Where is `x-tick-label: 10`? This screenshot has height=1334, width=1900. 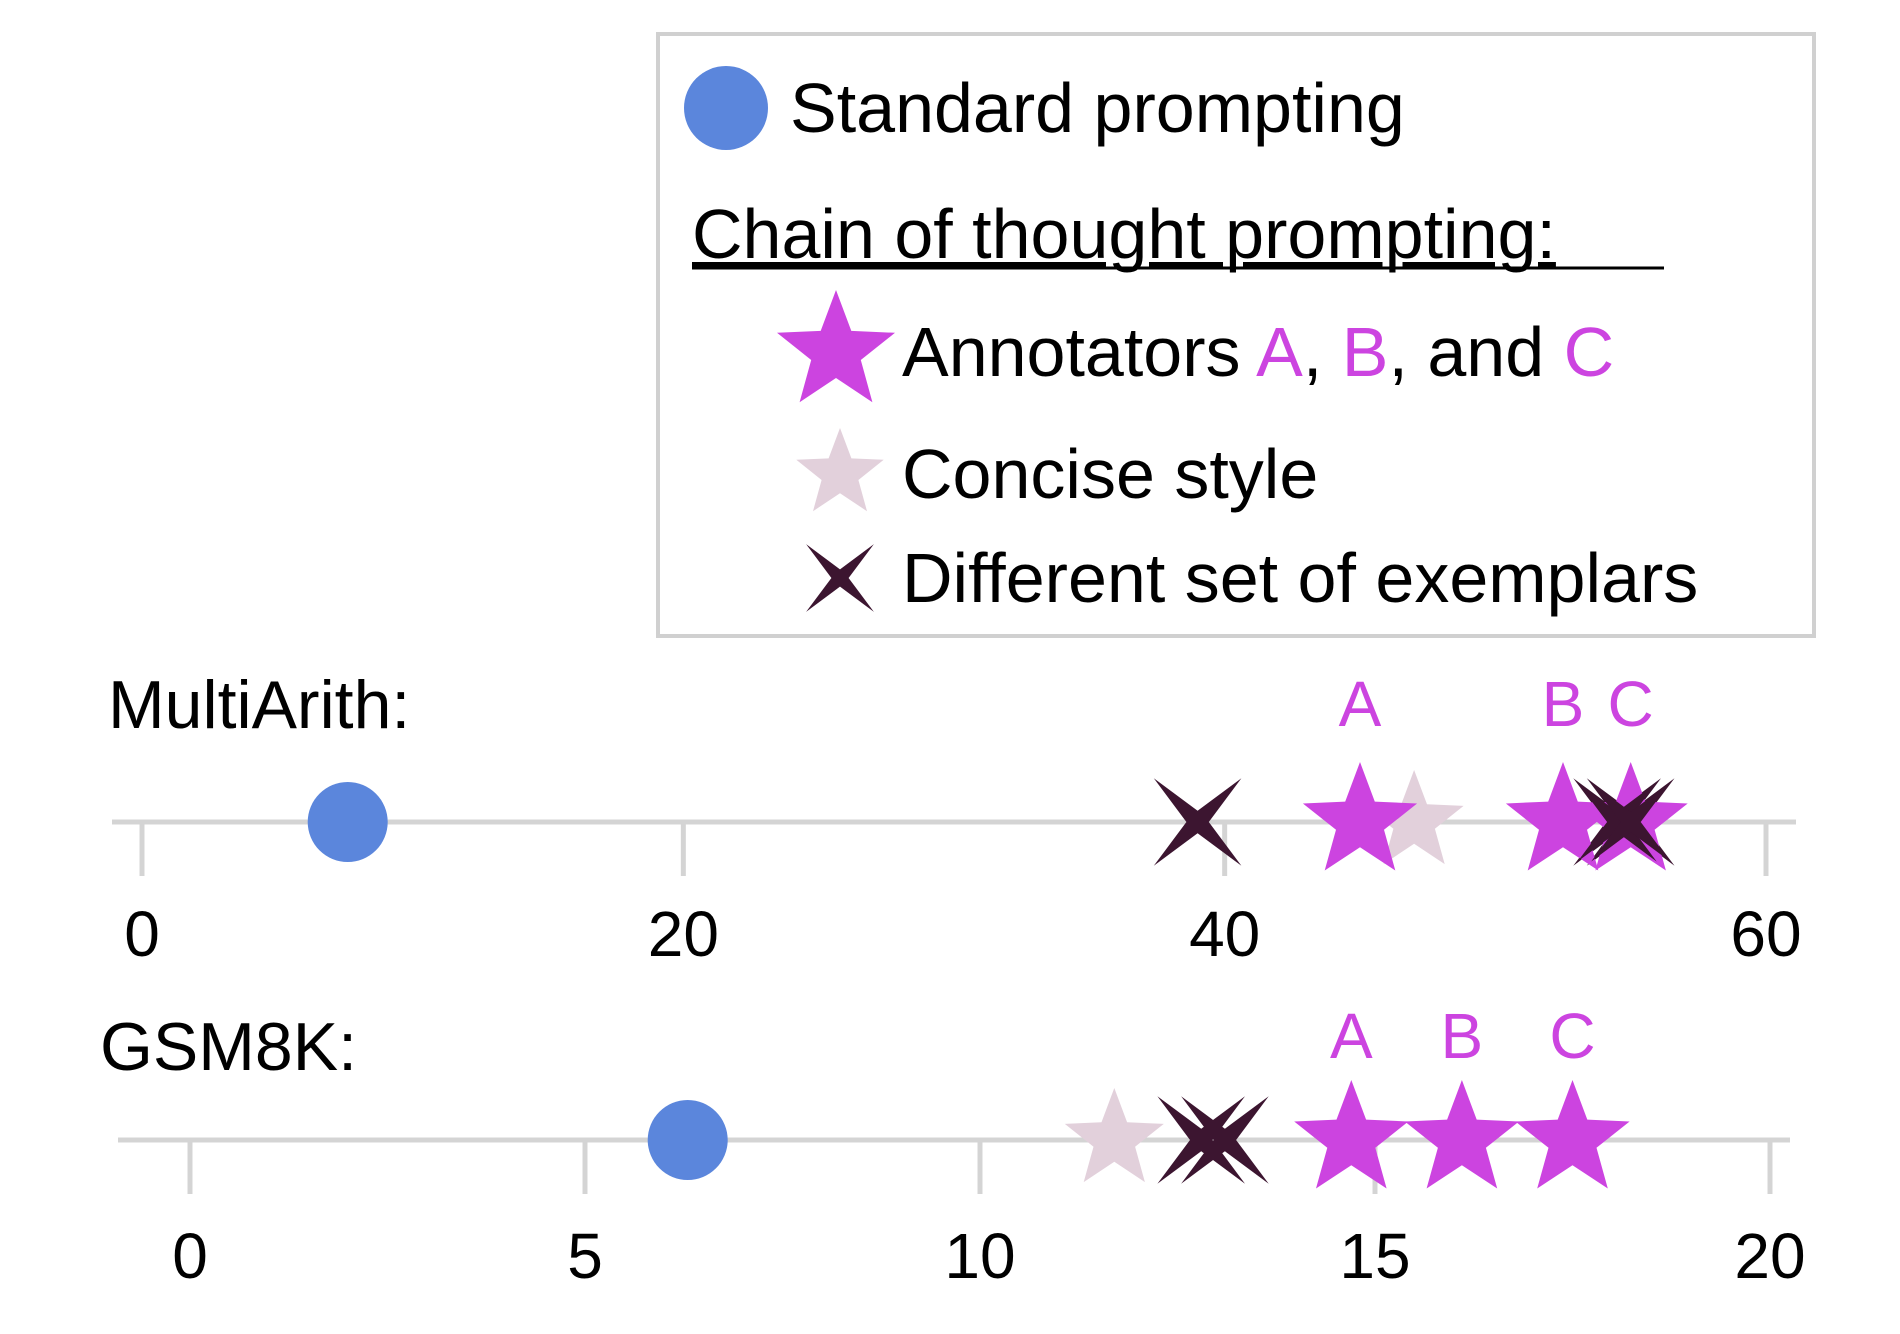 x-tick-label: 10 is located at coordinates (979, 1256).